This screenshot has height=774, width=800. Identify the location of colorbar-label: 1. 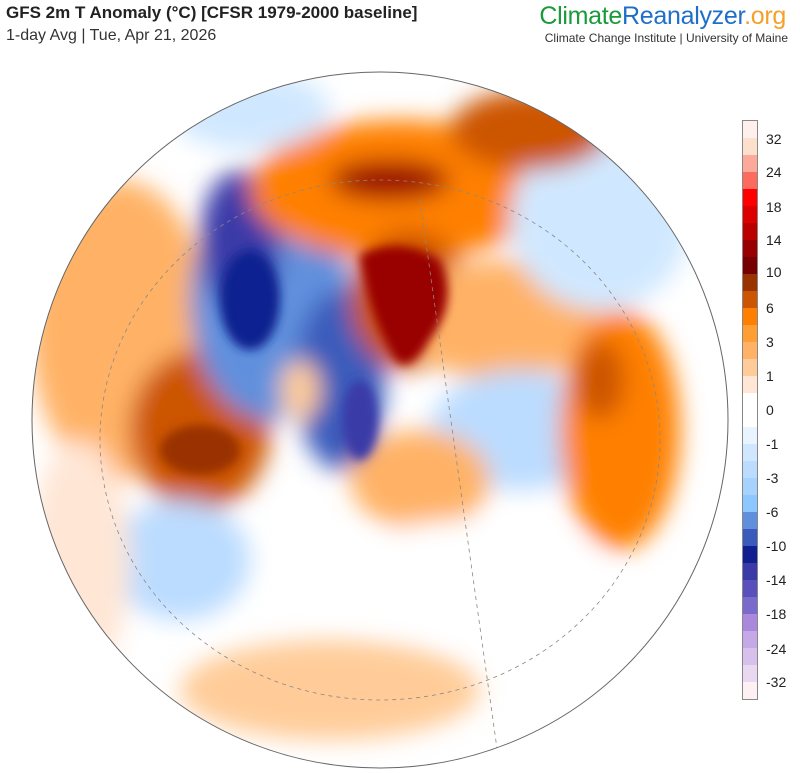
(770, 376).